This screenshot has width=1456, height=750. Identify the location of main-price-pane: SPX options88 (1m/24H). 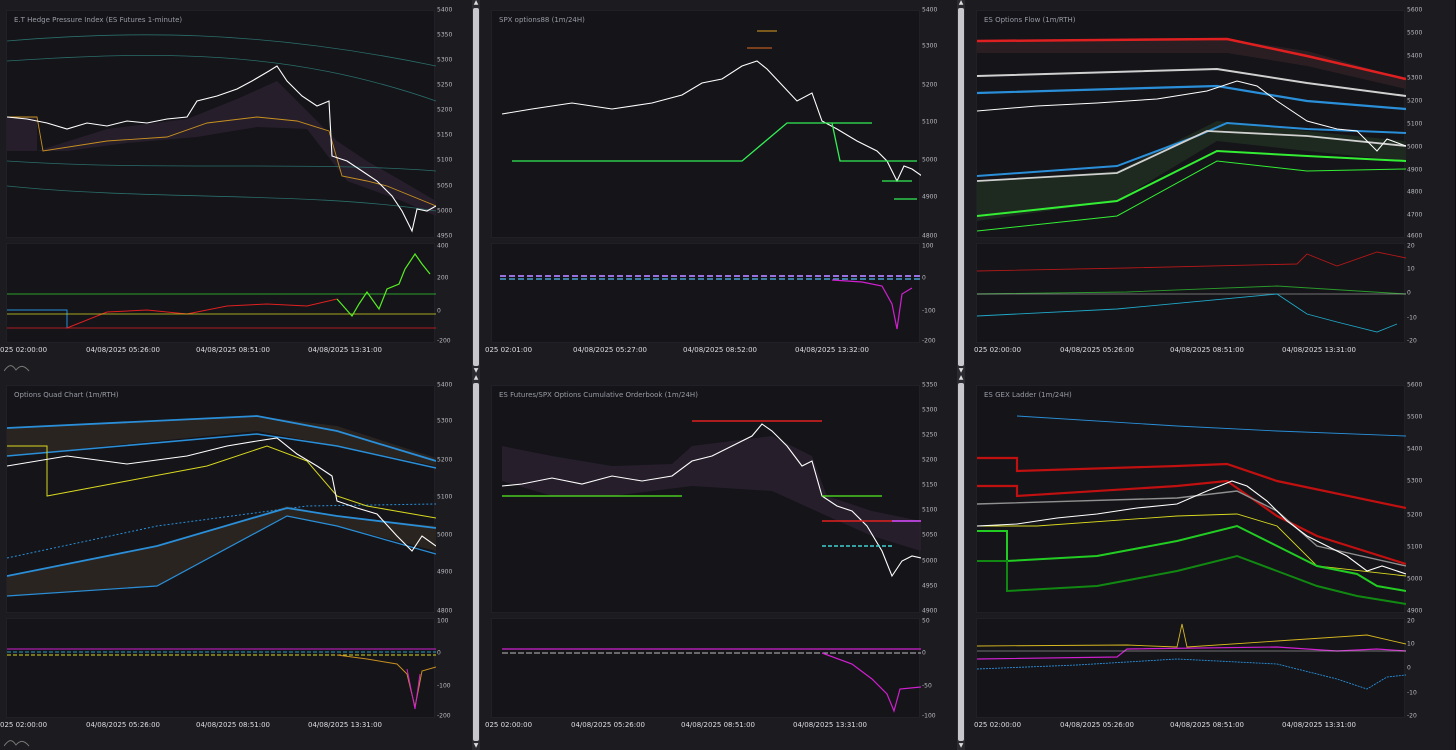
(706, 124).